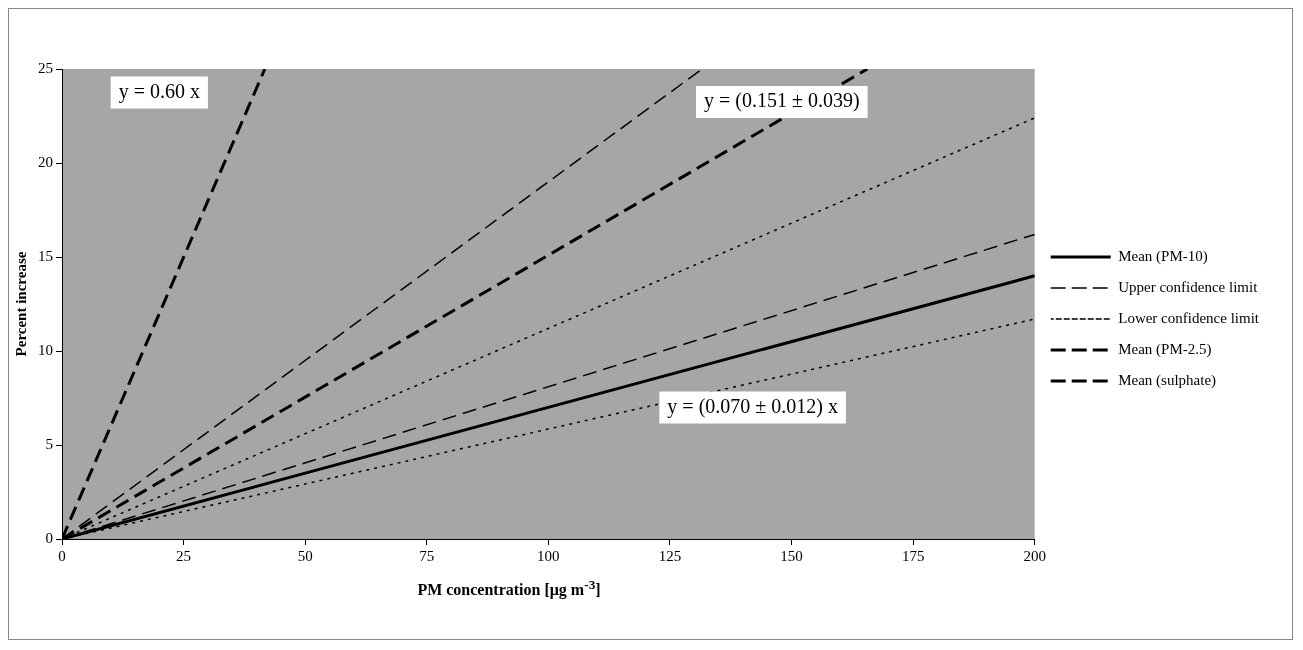 The height and width of the screenshot is (650, 1303). I want to click on x-tick-label: 50, so click(305, 555).